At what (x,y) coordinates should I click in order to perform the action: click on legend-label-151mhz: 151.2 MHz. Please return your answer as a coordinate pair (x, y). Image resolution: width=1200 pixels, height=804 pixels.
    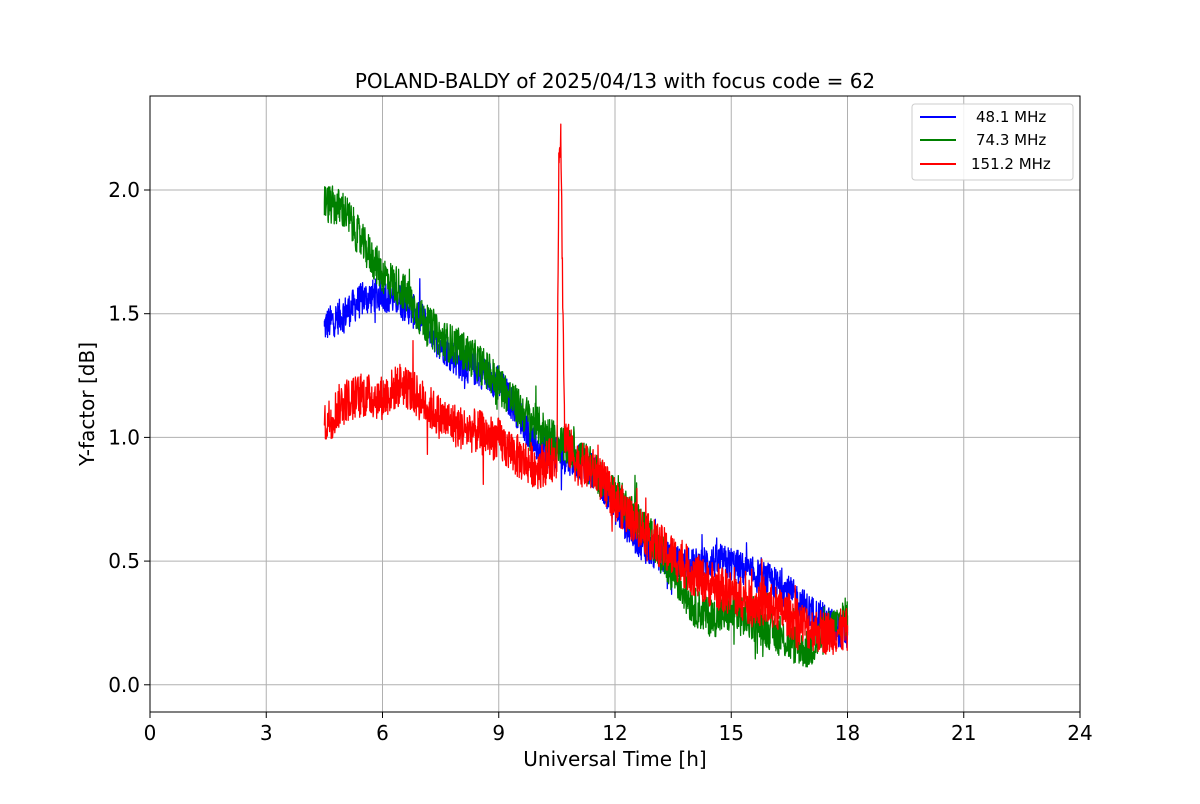
    Looking at the image, I should click on (1011, 164).